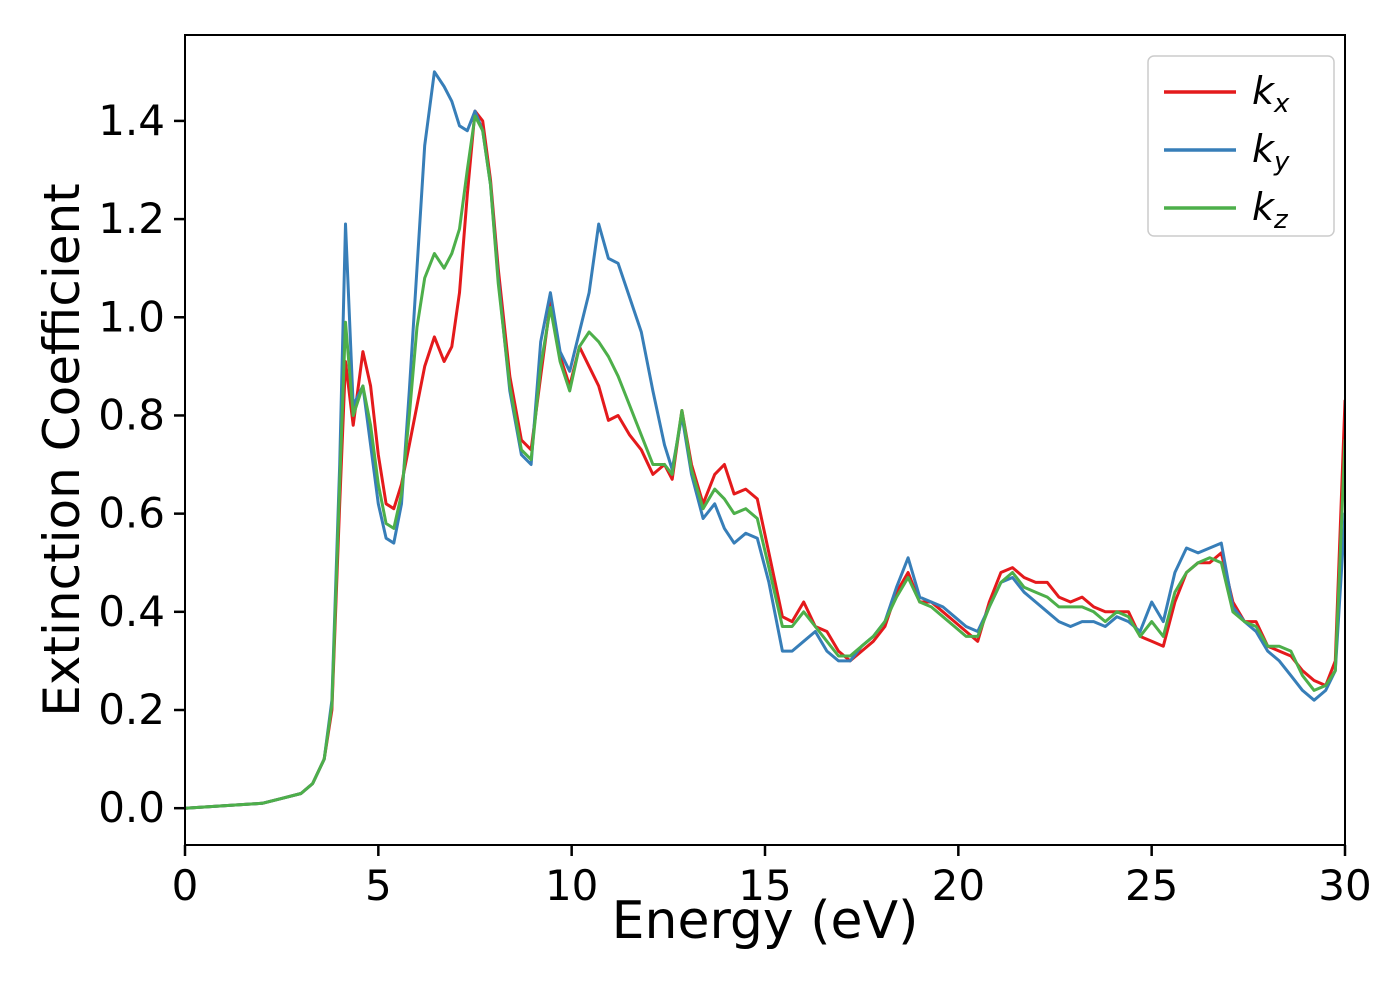  I want to click on y-tick-label: 0.8, so click(131, 414).